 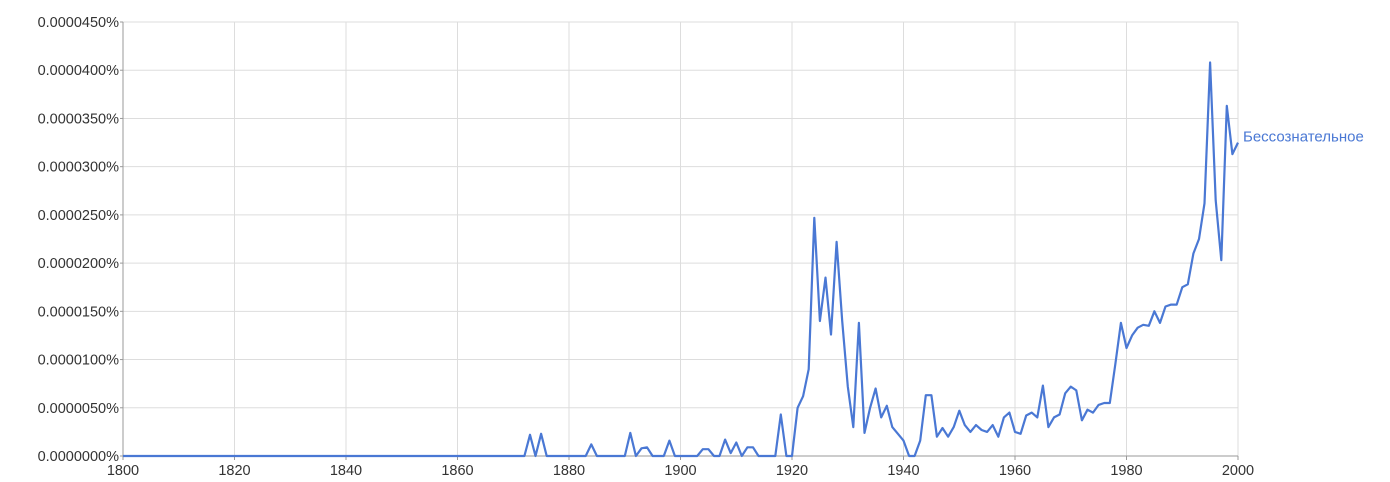 I want to click on x-tick-label: 1940, so click(x=903, y=471).